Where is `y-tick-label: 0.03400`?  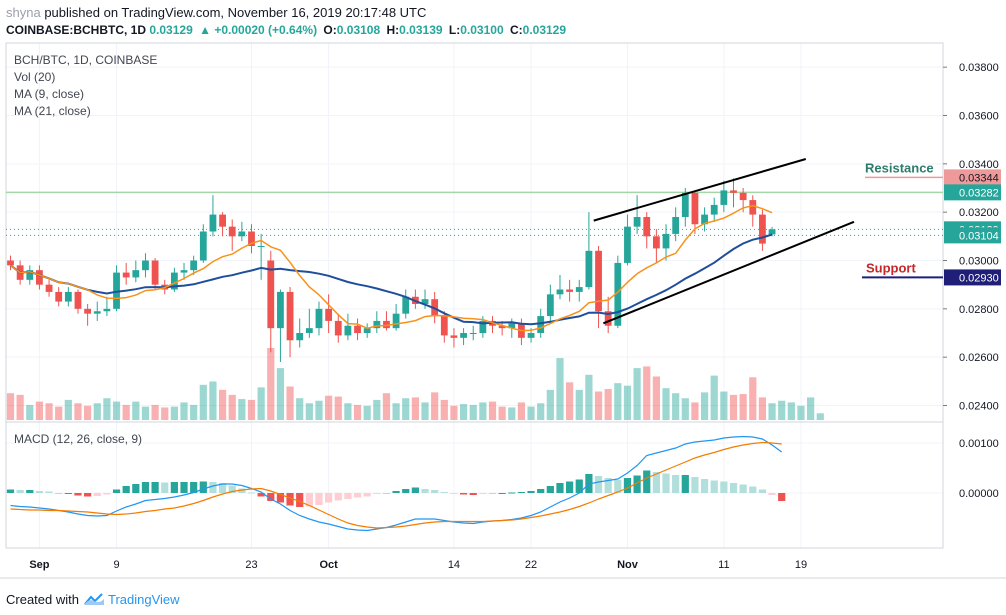 y-tick-label: 0.03400 is located at coordinates (979, 165).